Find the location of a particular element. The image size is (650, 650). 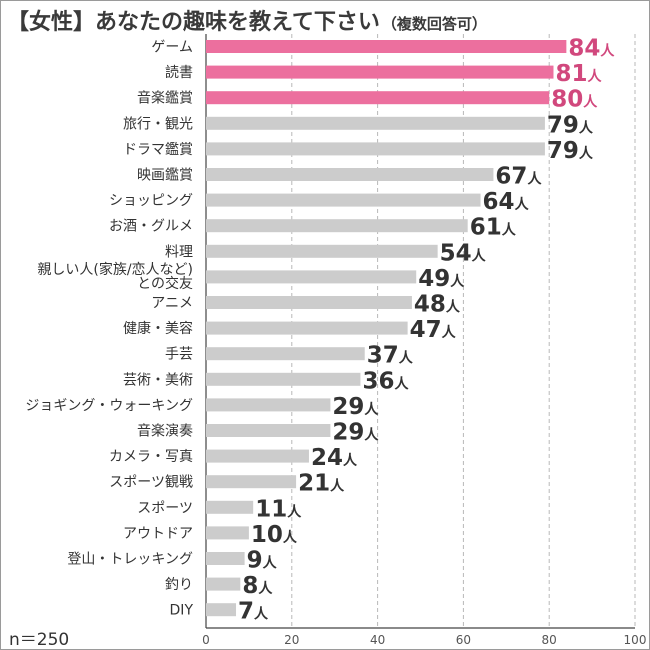

value-label: 64人 is located at coordinates (506, 202).